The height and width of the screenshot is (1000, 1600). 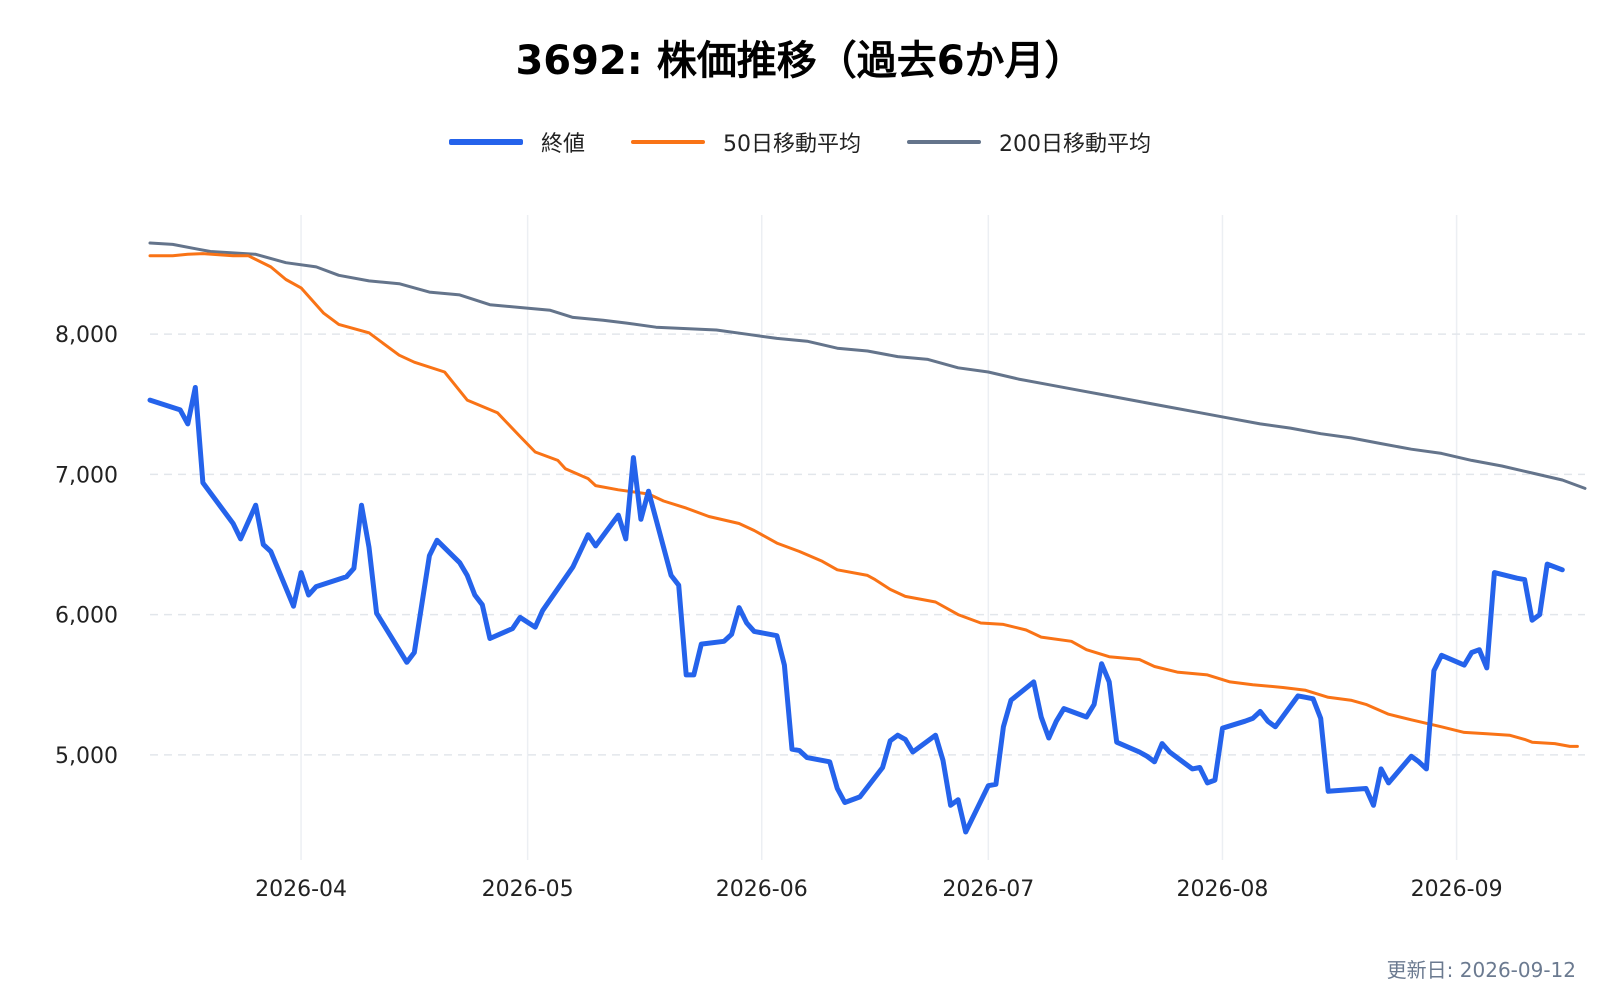 I want to click on y-tick-label-1: 6,000, so click(x=86, y=616).